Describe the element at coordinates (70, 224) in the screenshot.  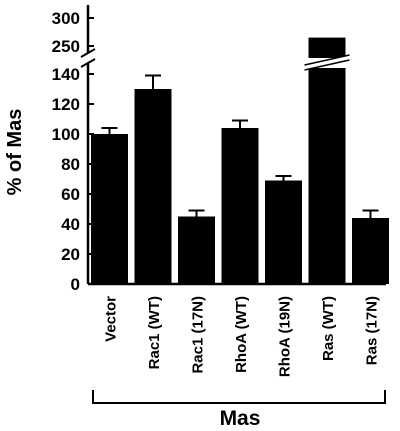
I see `y-tick-label: 40` at that location.